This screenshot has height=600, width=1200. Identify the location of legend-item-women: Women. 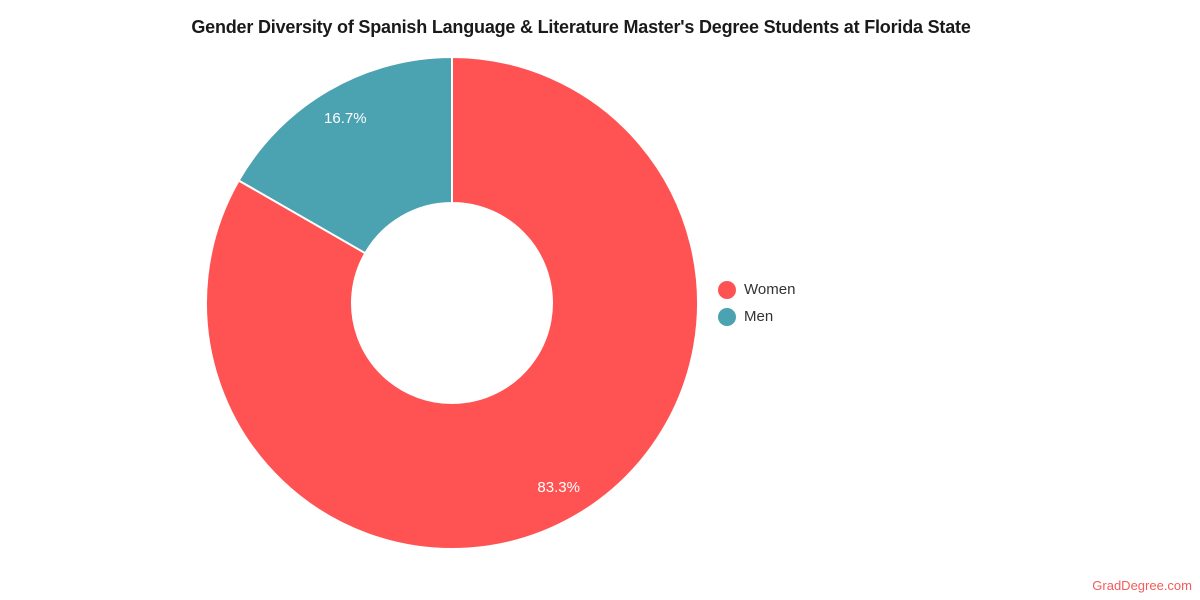
(756, 289).